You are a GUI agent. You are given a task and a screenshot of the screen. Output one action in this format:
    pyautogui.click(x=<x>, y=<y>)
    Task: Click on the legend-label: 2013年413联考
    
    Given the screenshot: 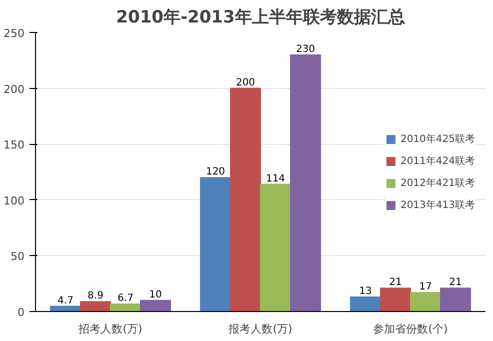 What is the action you would take?
    pyautogui.click(x=437, y=205)
    